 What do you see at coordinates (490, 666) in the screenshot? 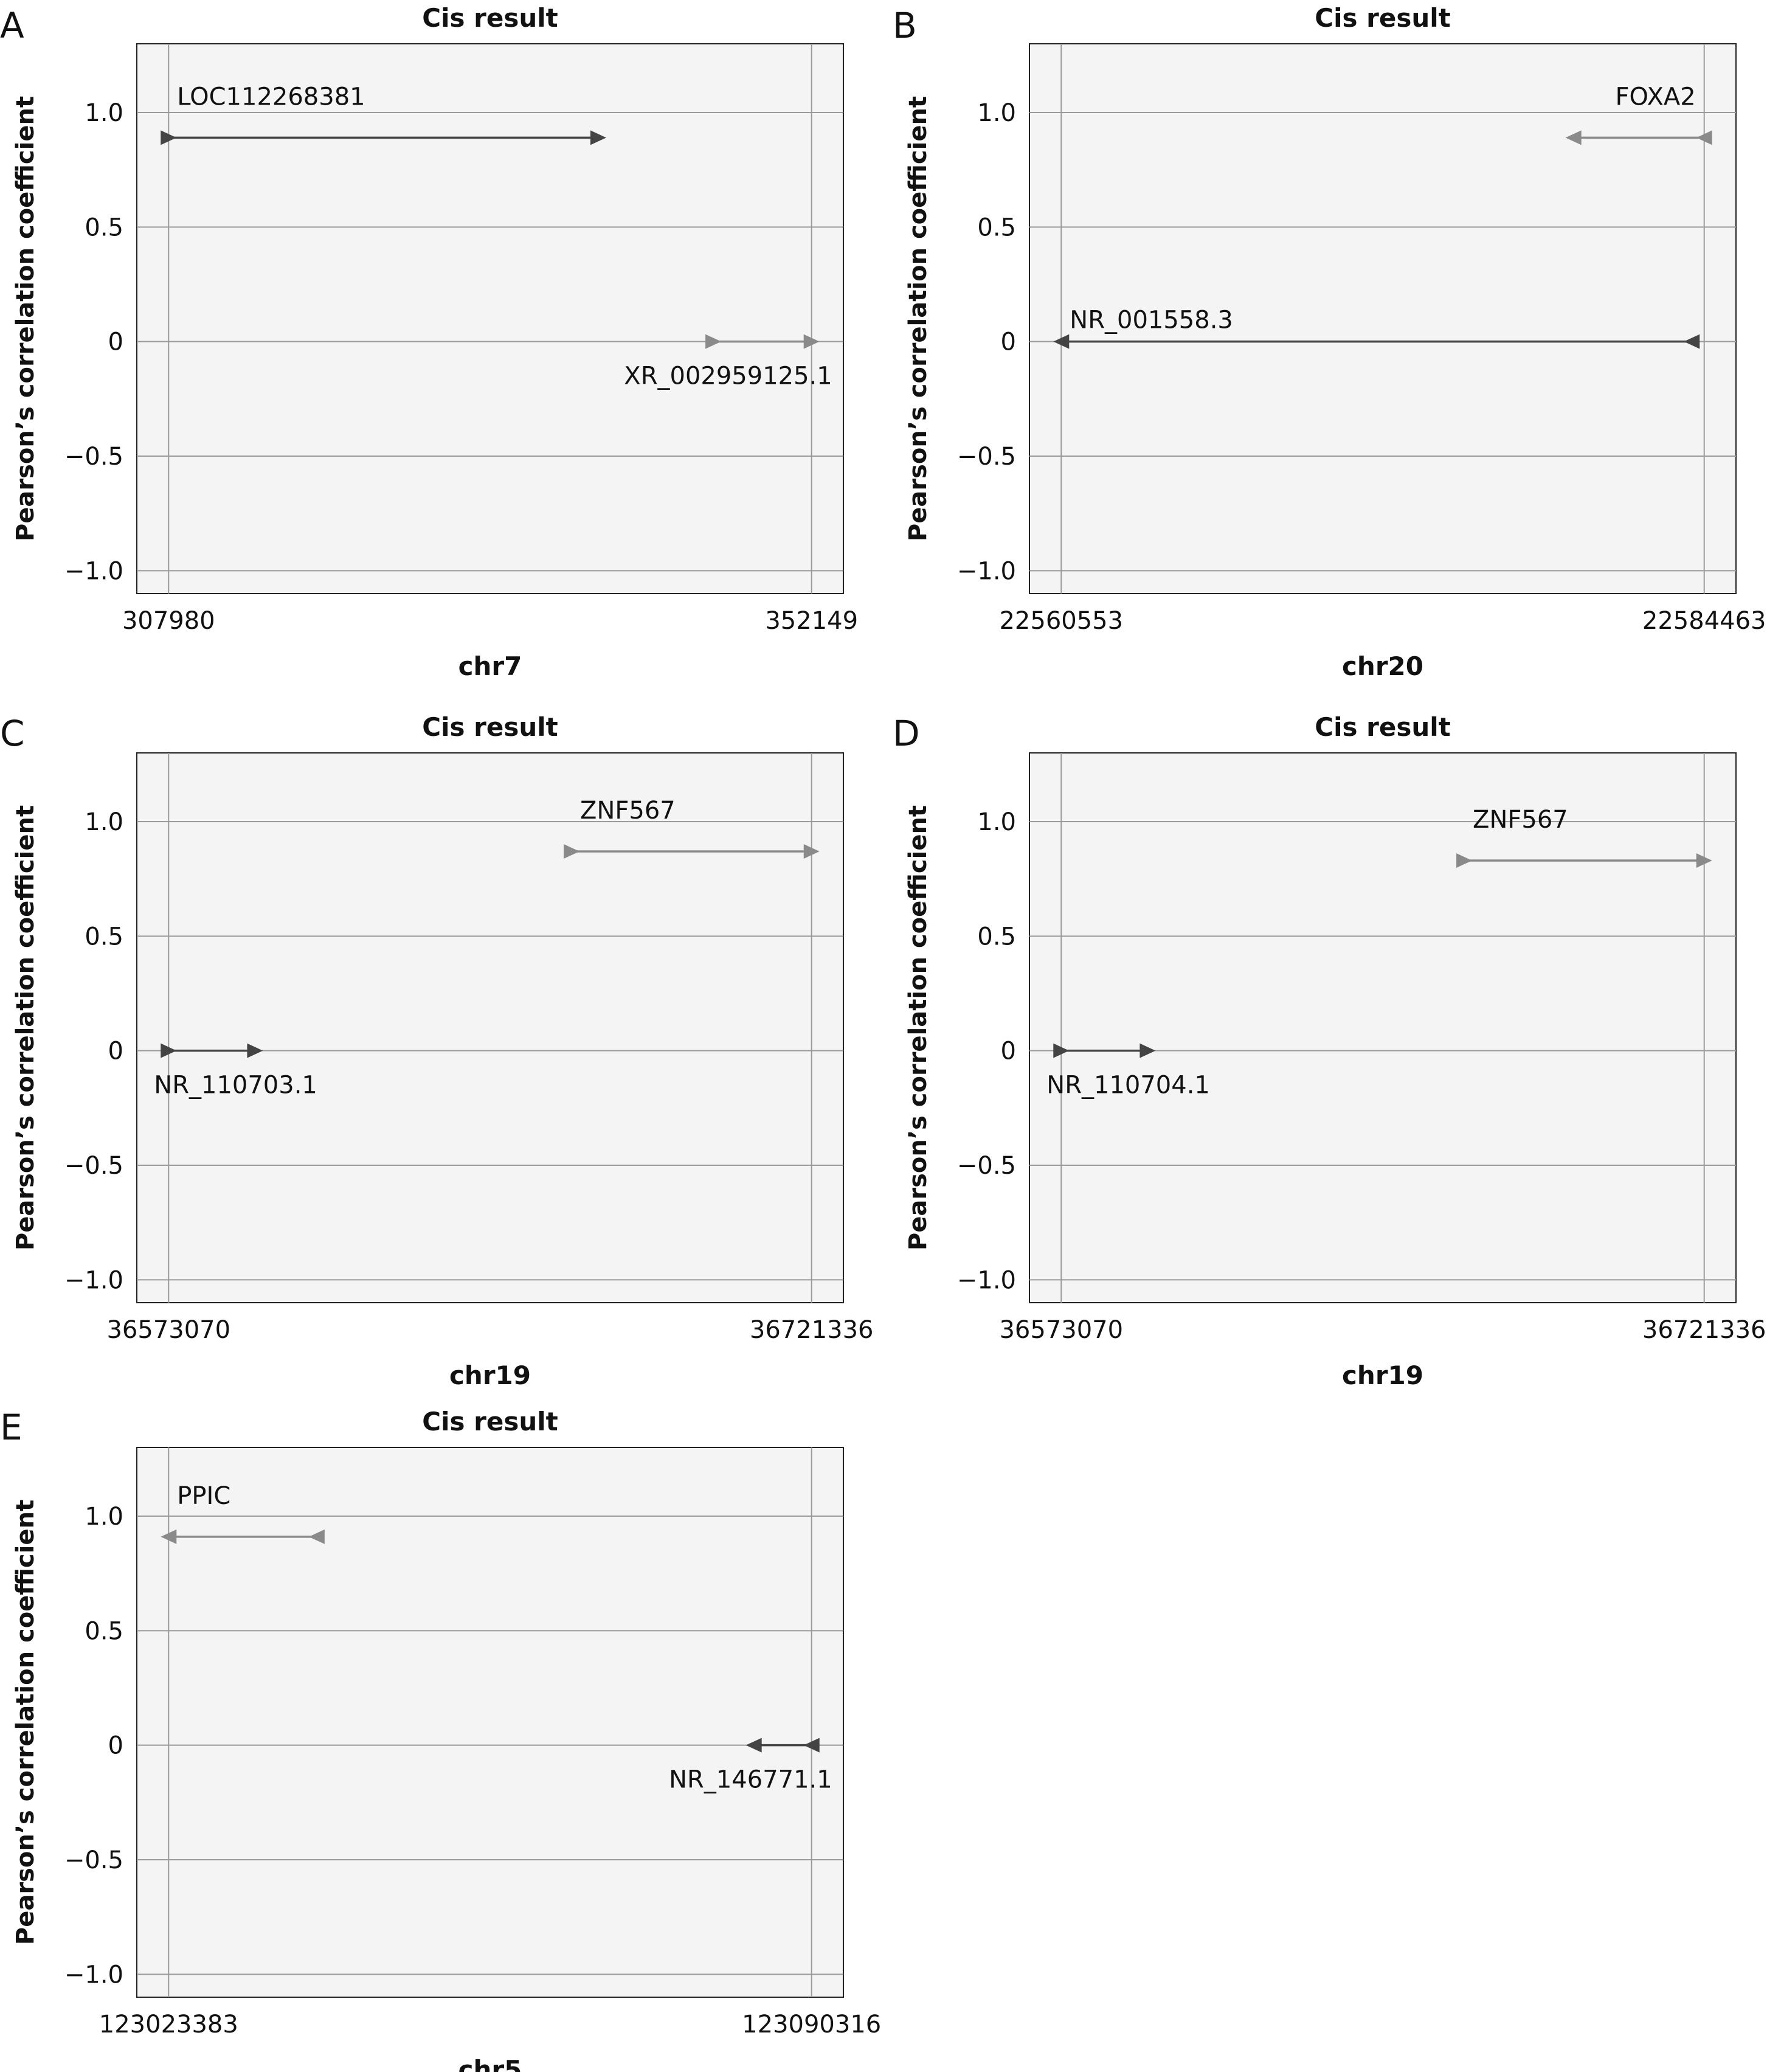
I see `x-axis-label: chr7` at bounding box center [490, 666].